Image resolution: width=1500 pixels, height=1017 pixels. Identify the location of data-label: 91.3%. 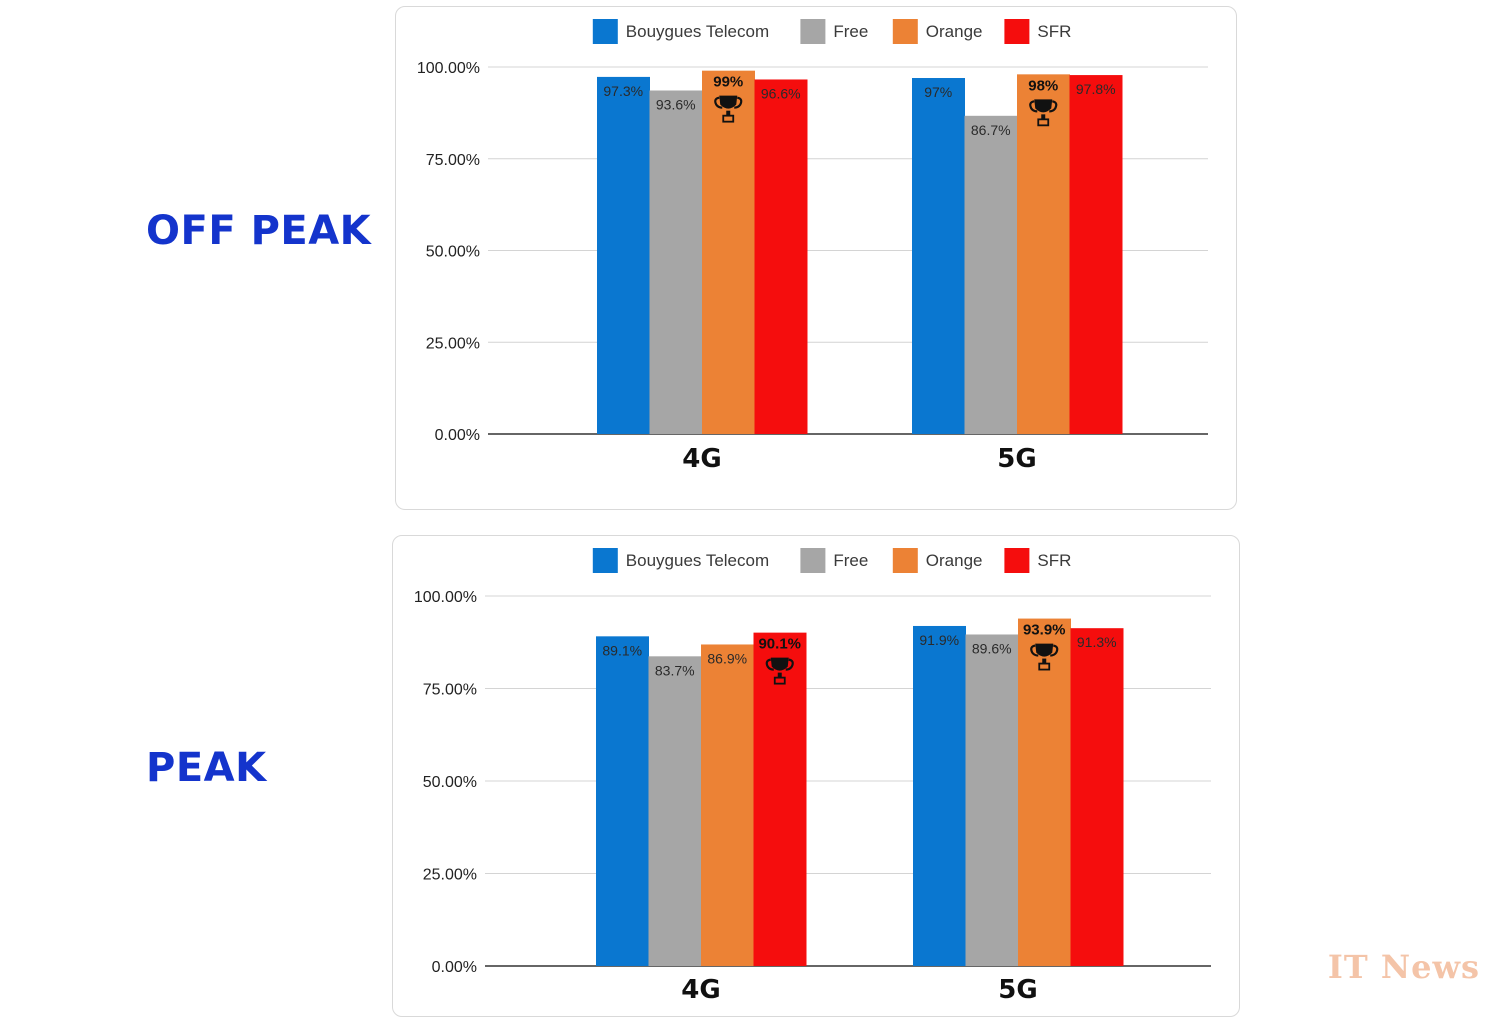
(1097, 642).